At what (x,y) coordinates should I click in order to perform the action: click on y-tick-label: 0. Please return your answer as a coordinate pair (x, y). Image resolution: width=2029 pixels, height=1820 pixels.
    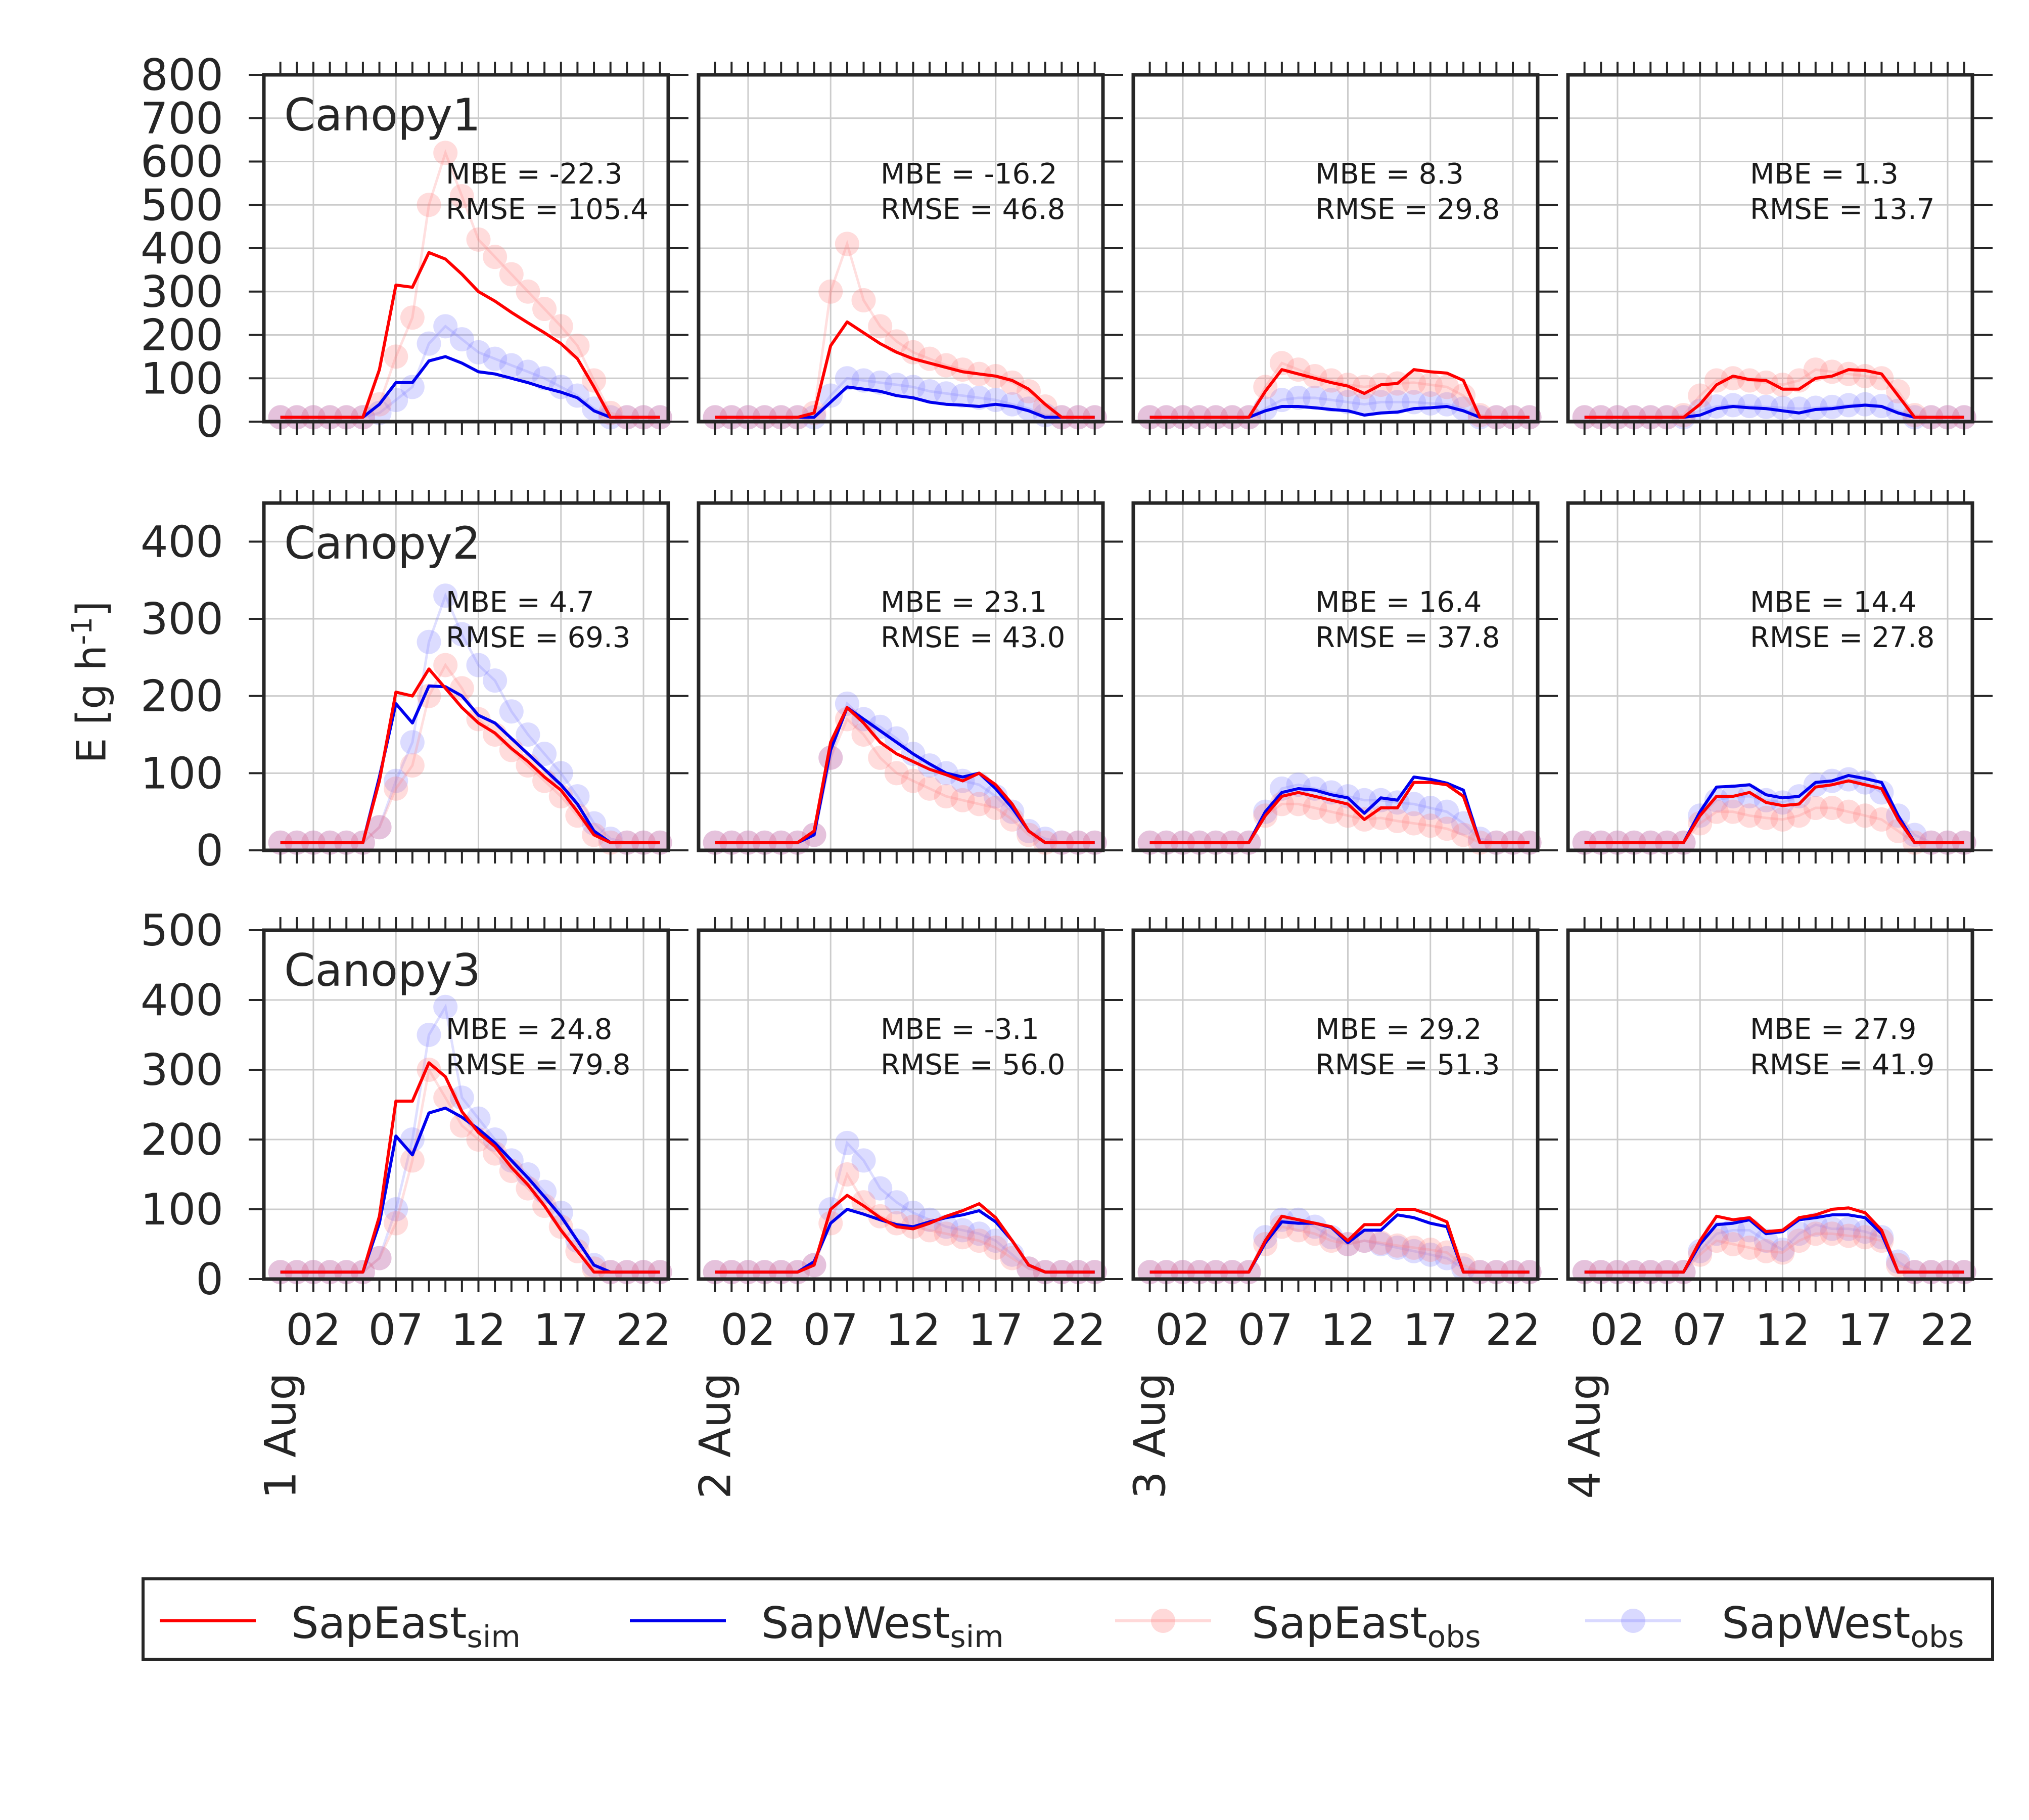
    Looking at the image, I should click on (209, 851).